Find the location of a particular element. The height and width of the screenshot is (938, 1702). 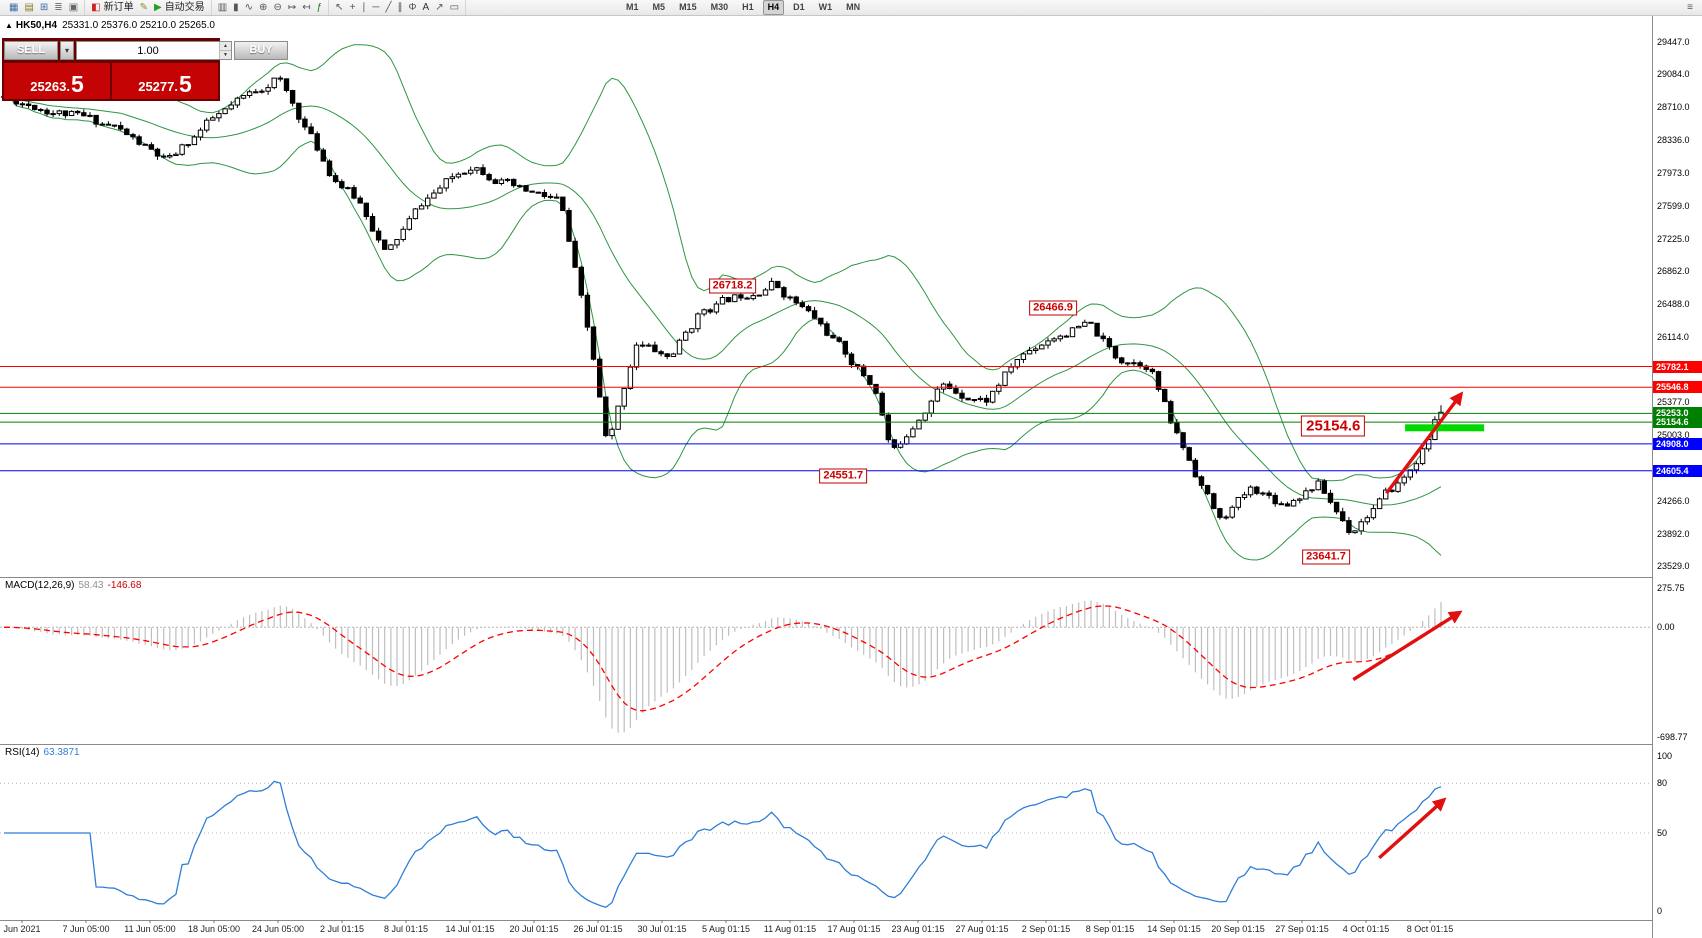

navigator-icon: ≣ is located at coordinates (58, 8).